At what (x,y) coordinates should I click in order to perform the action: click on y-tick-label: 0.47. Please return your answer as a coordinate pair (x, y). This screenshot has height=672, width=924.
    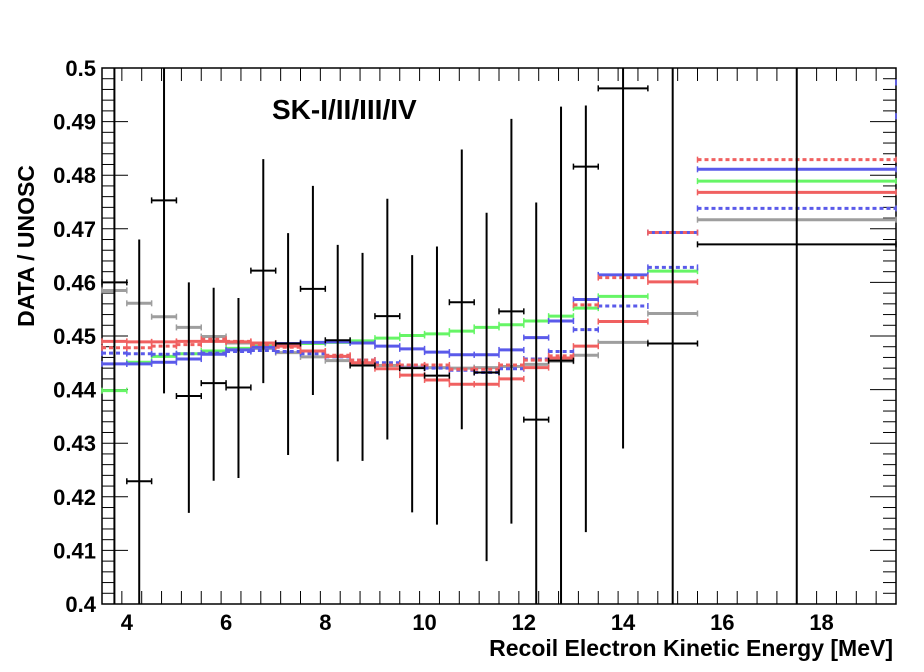
    Looking at the image, I should click on (74, 229).